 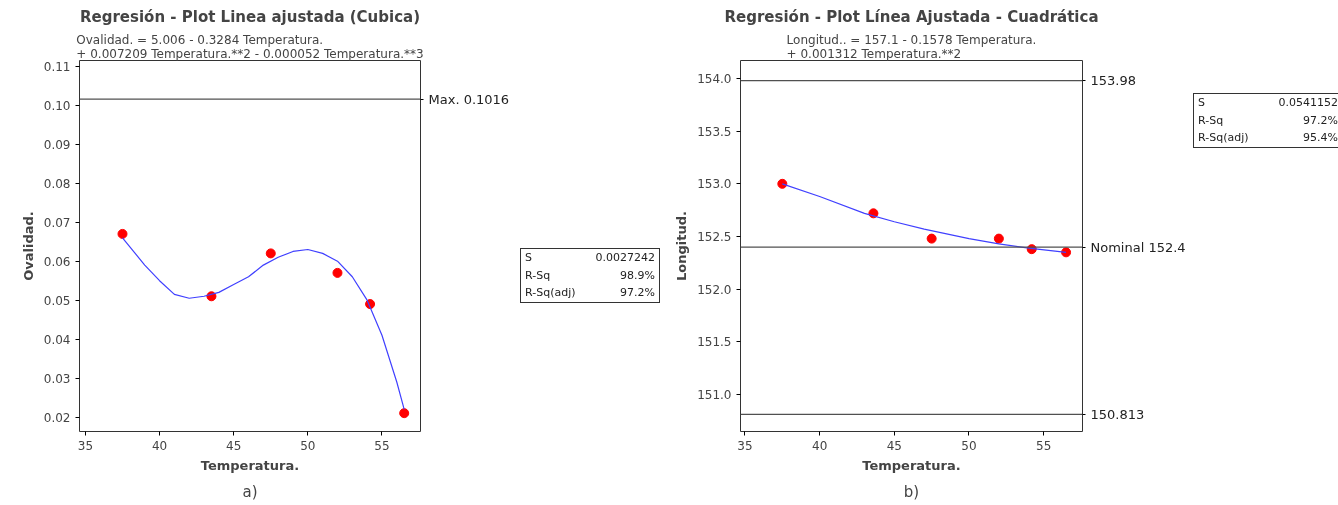 I want to click on y-tick-label: 151.5, so click(x=714, y=342).